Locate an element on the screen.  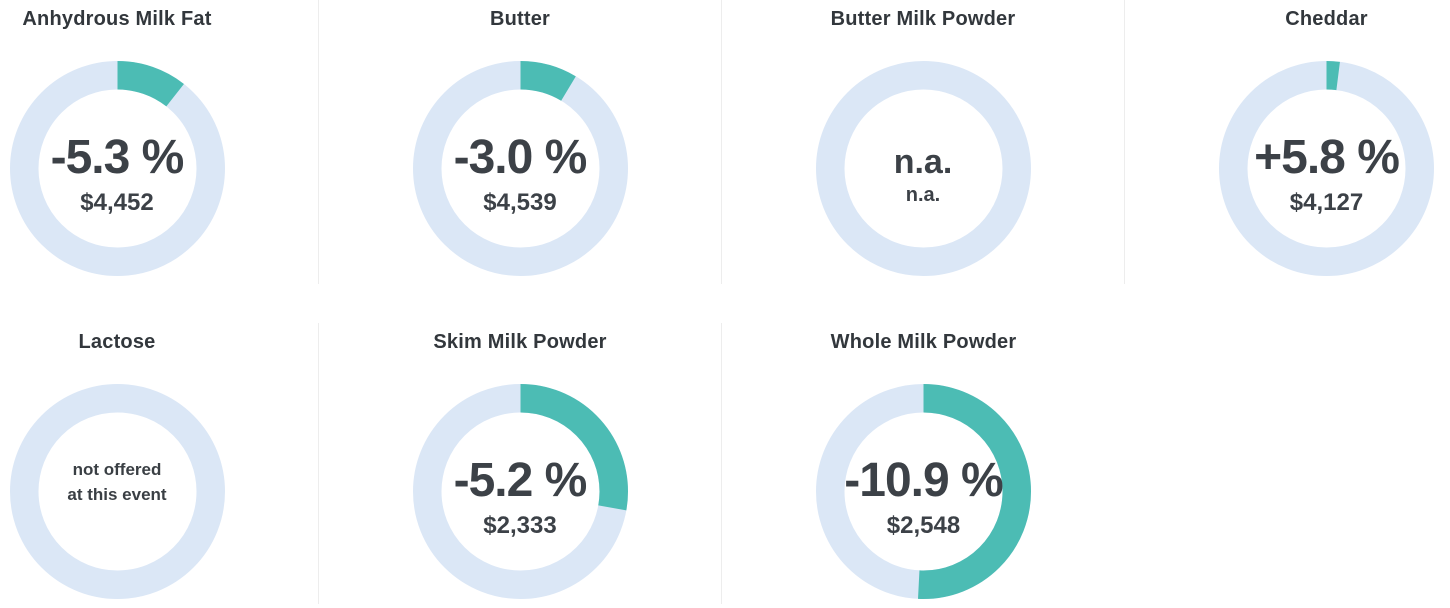
product-card-cheddar: Cheddar +5.8 % $4,127 is located at coordinates (1287, 142).